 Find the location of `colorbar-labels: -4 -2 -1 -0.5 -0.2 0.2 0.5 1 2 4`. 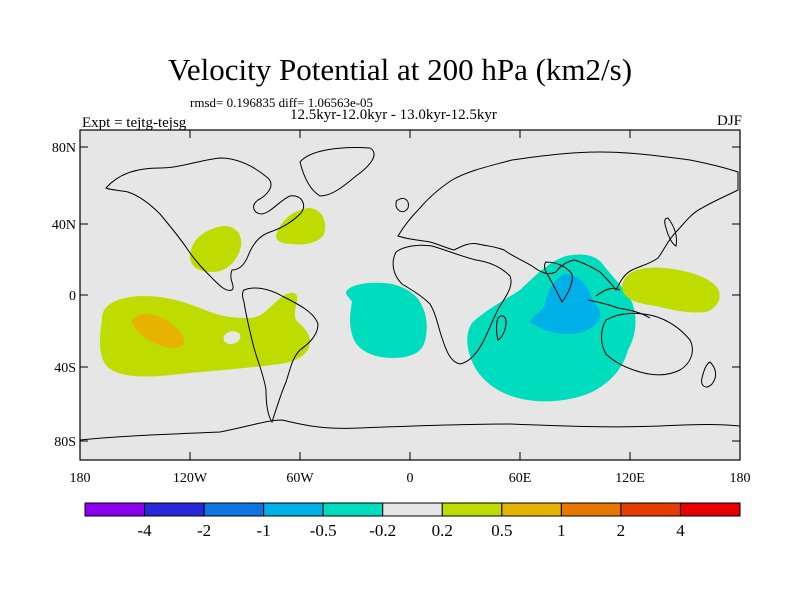

colorbar-labels: -4 -2 -1 -0.5 -0.2 0.2 0.5 1 2 4 is located at coordinates (411, 530).